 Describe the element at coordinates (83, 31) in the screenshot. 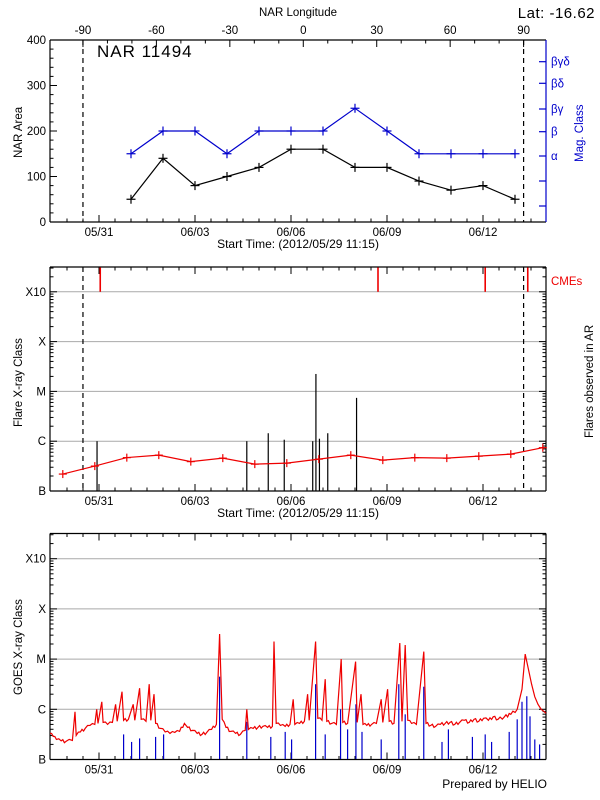

I see `tick-label: -90` at that location.